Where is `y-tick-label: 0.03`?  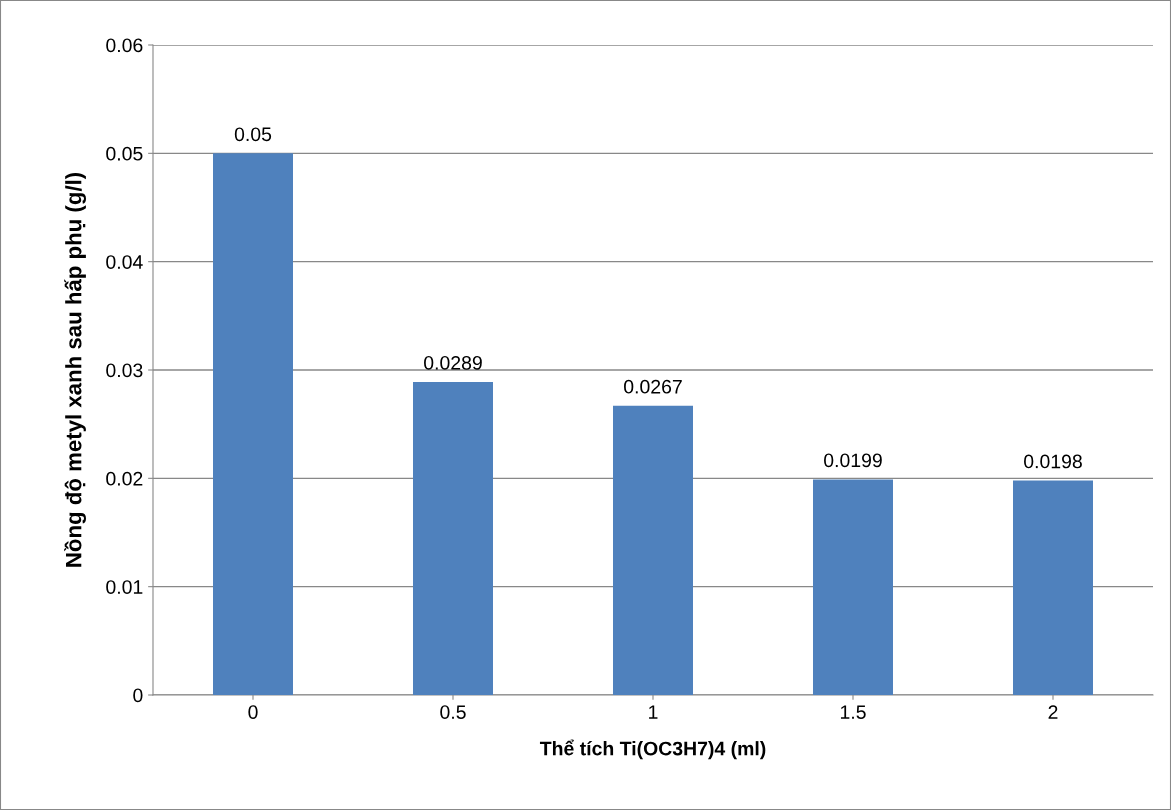 y-tick-label: 0.03 is located at coordinates (124, 370).